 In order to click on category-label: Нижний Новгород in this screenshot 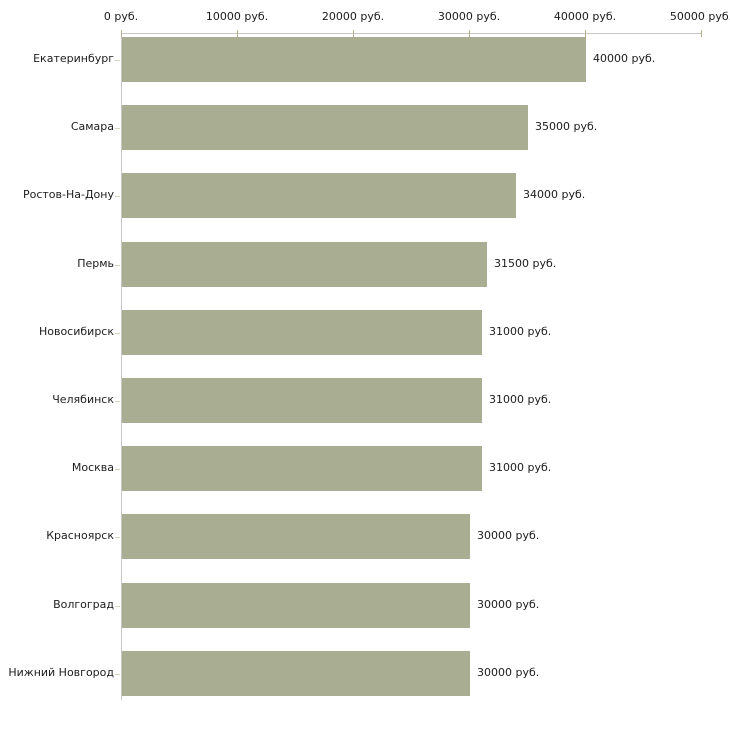, I will do `click(61, 672)`.